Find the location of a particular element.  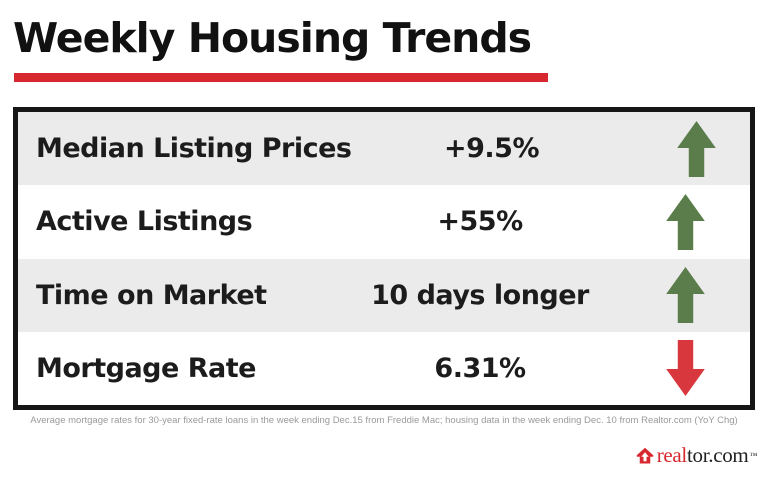

realtor-logo: real tor.com ™ is located at coordinates (696, 455).